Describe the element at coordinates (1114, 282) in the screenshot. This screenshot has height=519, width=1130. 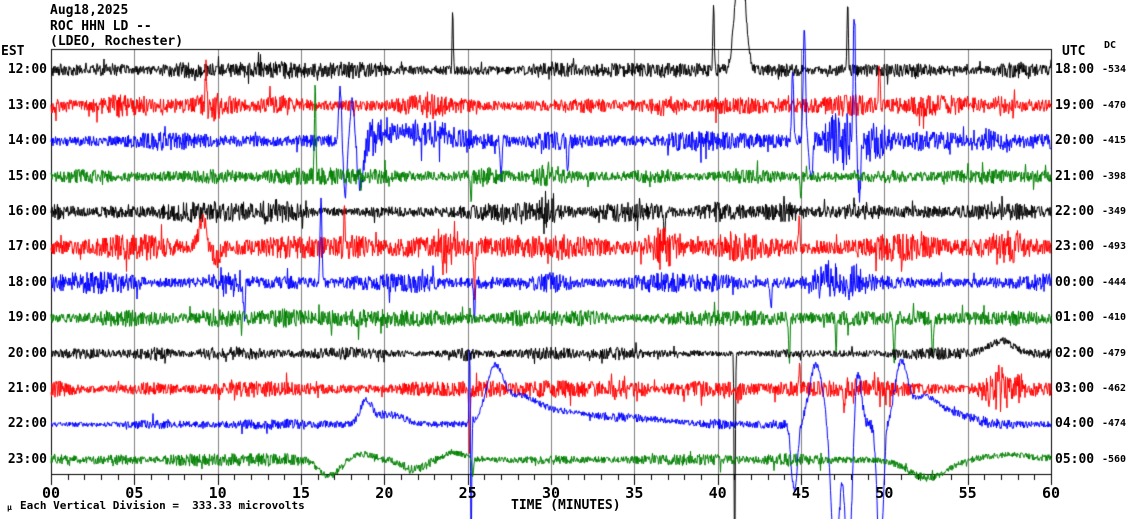
I see `dc-value-label: -444` at that location.